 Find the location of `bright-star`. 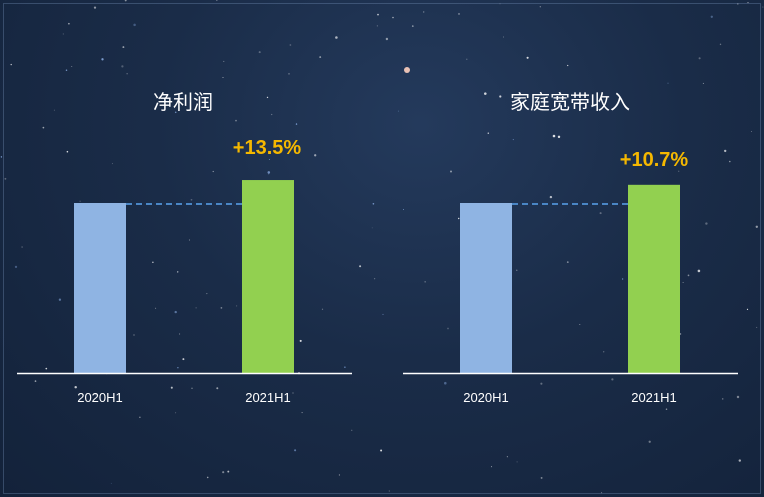

bright-star is located at coordinates (407, 70).